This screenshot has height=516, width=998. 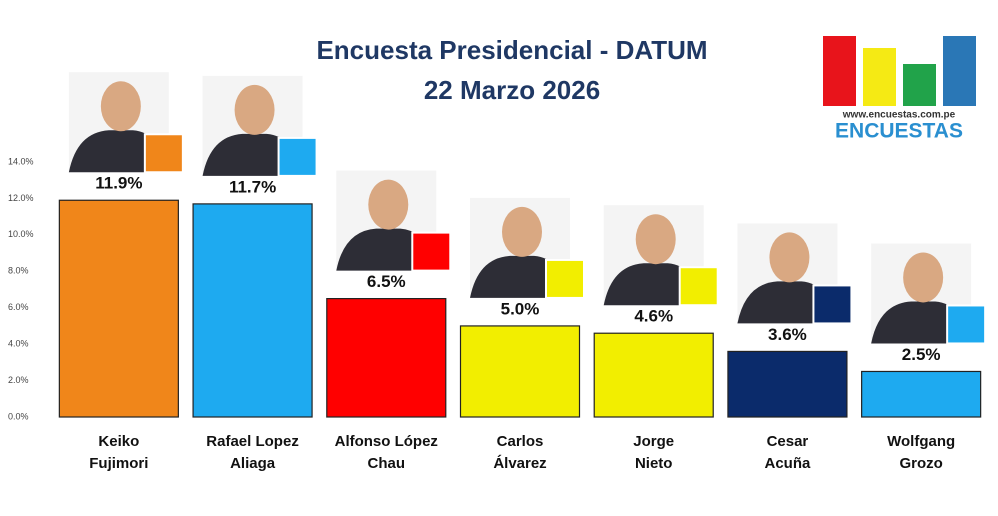 I want to click on x-tick-label: Grozo, so click(x=920, y=463).